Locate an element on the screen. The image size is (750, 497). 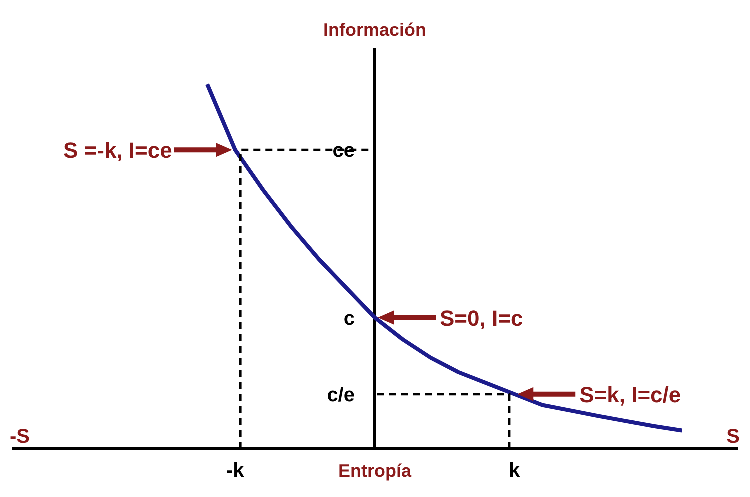
annotation: S is located at coordinates (733, 437).